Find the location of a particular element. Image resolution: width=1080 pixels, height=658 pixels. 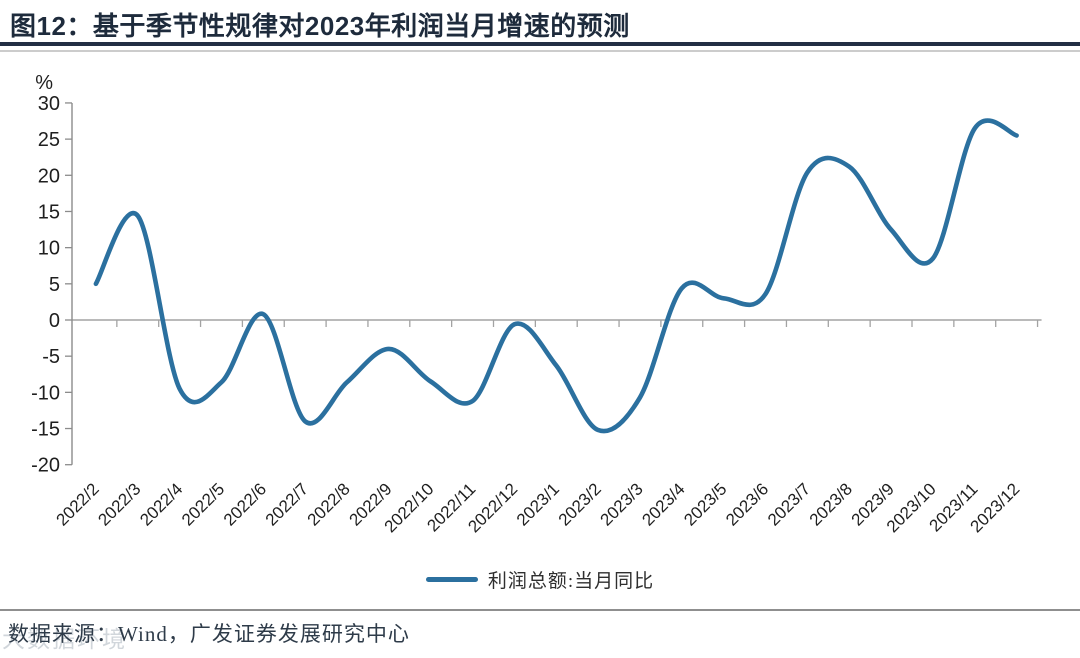

legend: 利润总额:当月同比 is located at coordinates (540, 579).